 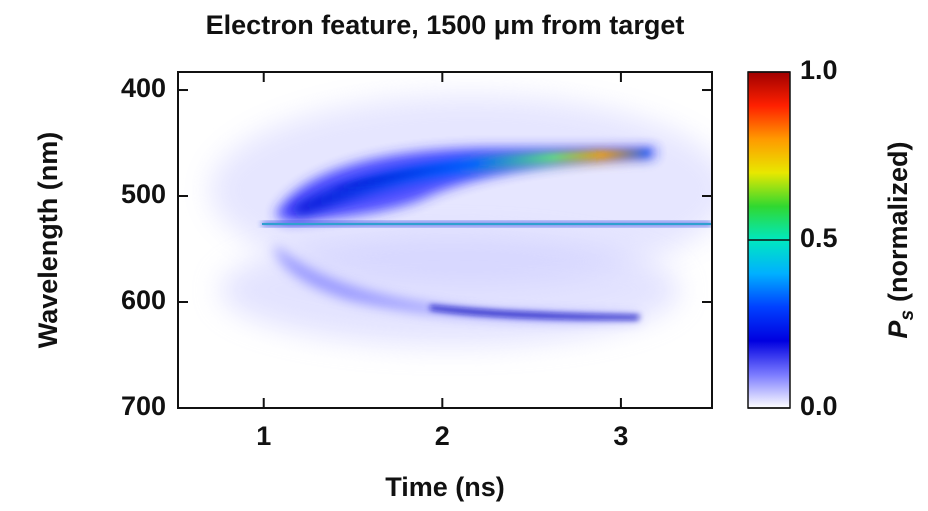 I want to click on colorbar-label: Ps (normalized), so click(x=900, y=239).